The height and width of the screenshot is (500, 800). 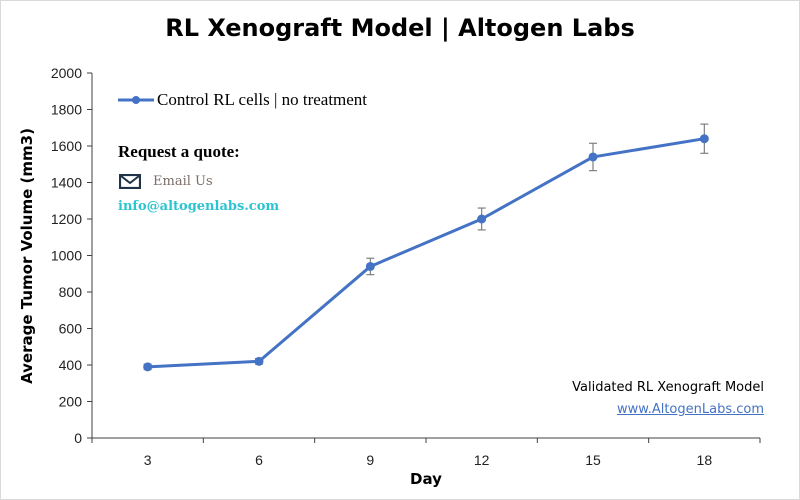 What do you see at coordinates (183, 181) in the screenshot?
I see `email-us-label: Email Us` at bounding box center [183, 181].